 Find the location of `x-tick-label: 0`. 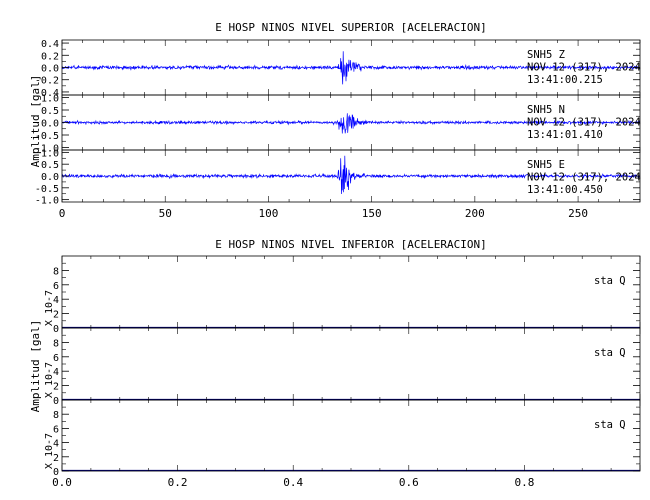

x-tick-label: 0 is located at coordinates (62, 213).